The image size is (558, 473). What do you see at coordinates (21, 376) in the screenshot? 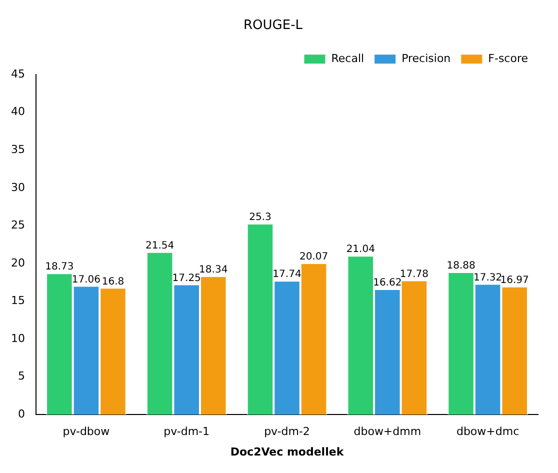
I see `y-tick-label: 5` at bounding box center [21, 376].